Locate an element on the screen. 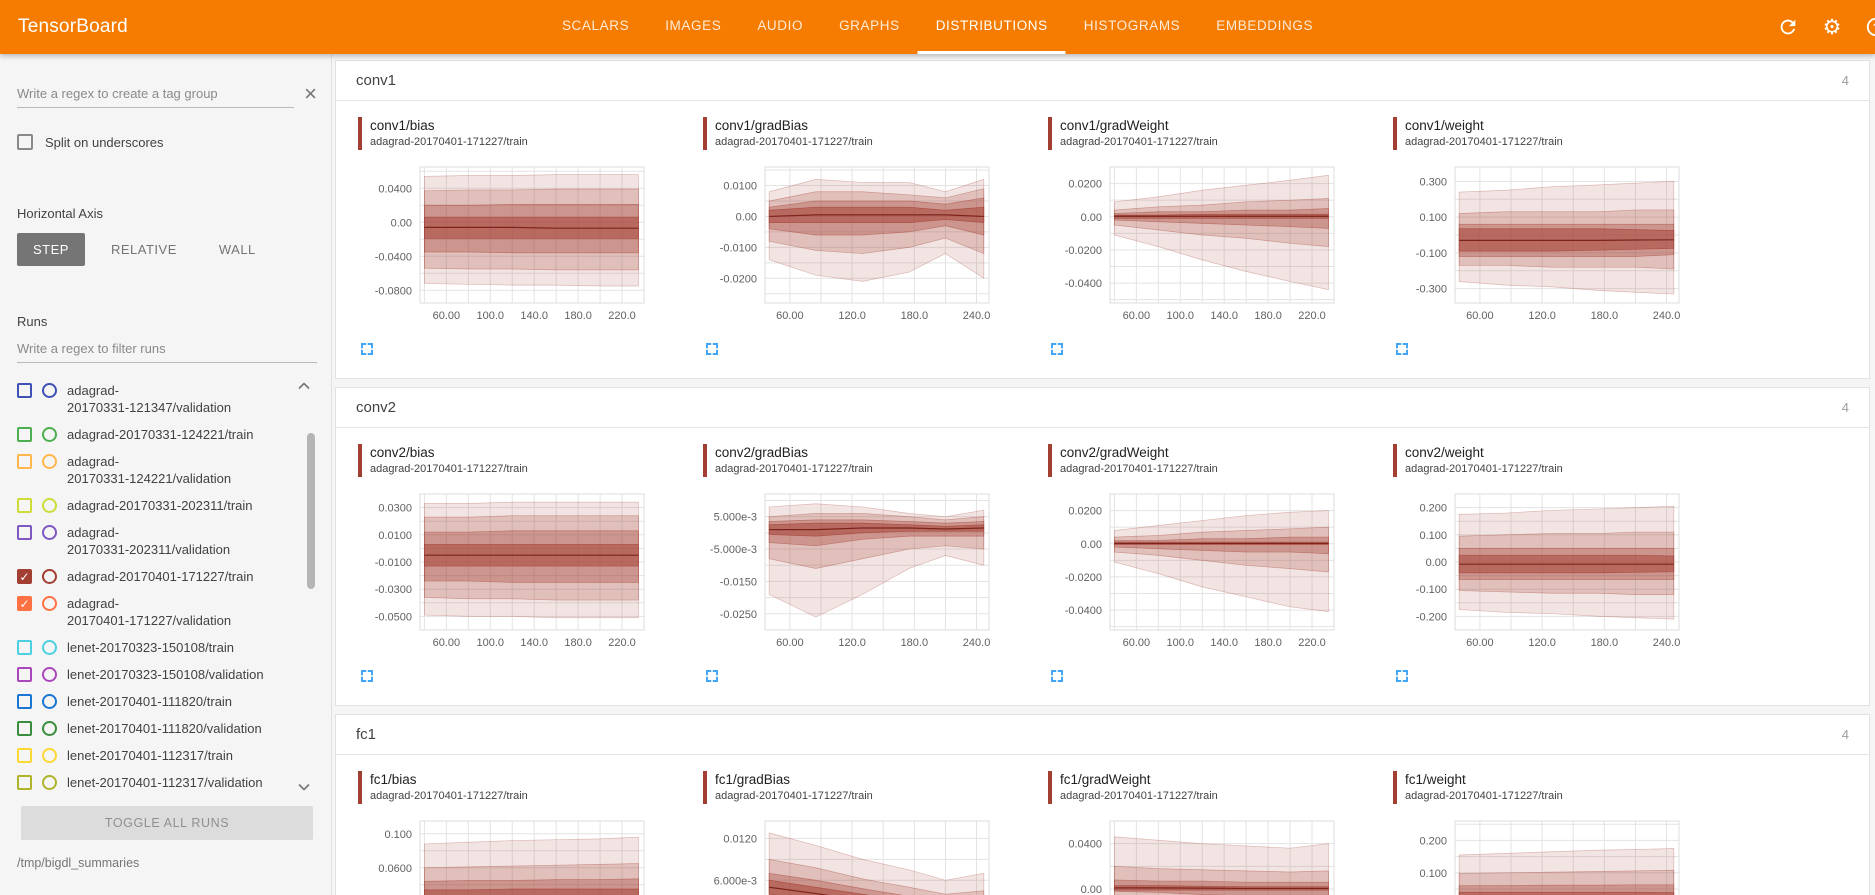  tab-embeddings: EMBEDDINGS is located at coordinates (1265, 25).